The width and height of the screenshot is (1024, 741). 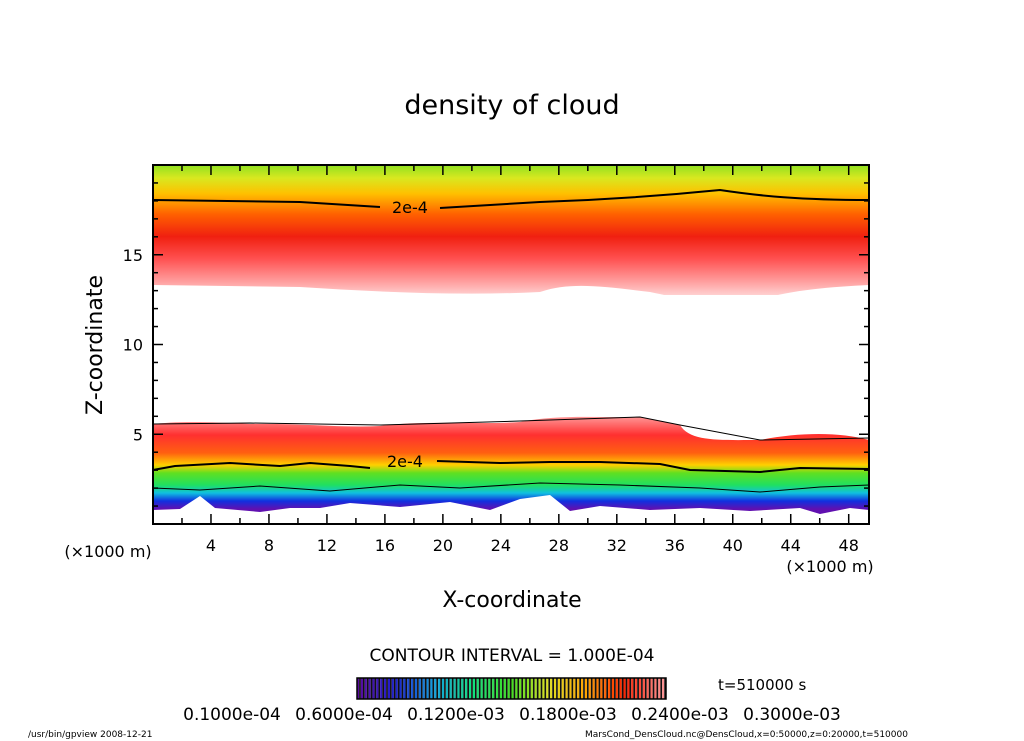 What do you see at coordinates (829, 566) in the screenshot?
I see `x-unit-right: (×1000 m)` at bounding box center [829, 566].